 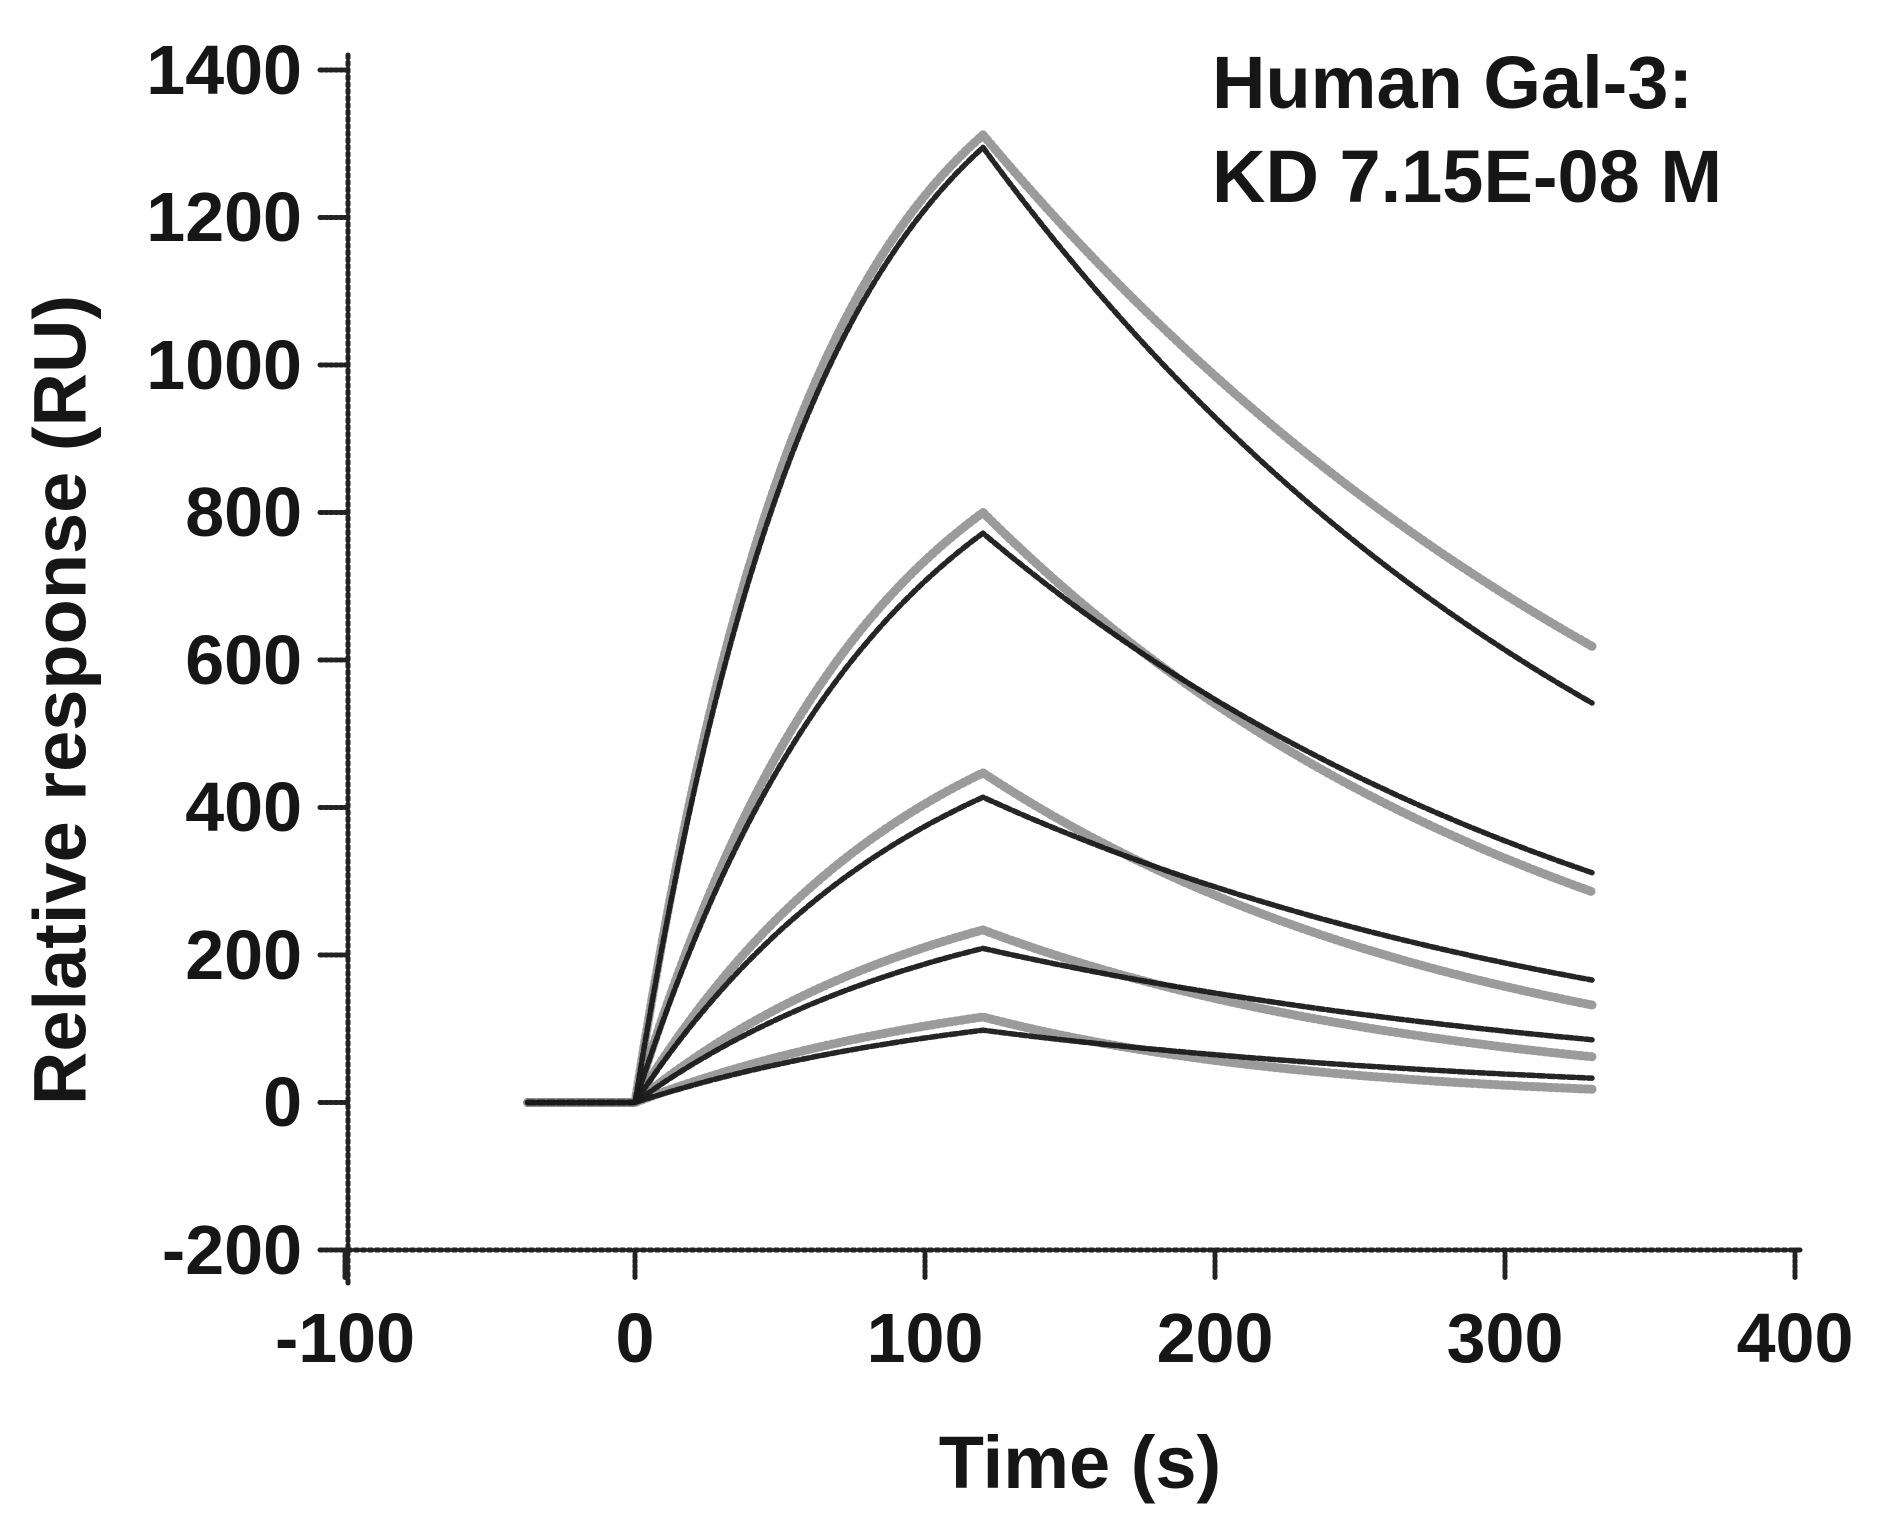 I want to click on y-tick-label: 800, so click(x=243, y=512).